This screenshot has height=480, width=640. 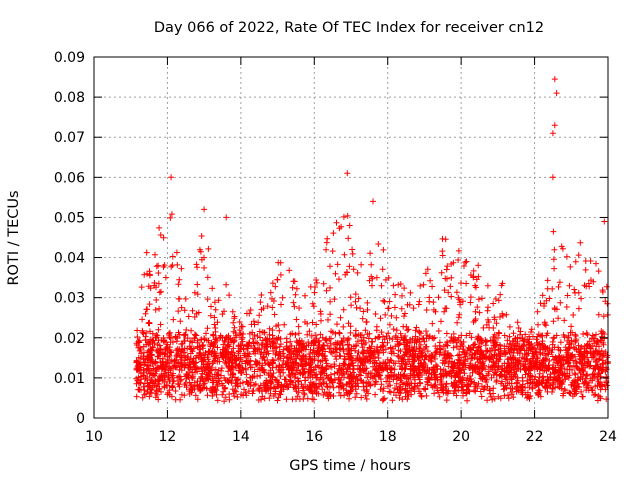 What do you see at coordinates (69, 259) in the screenshot?
I see `y-tick-label: 0.04` at bounding box center [69, 259].